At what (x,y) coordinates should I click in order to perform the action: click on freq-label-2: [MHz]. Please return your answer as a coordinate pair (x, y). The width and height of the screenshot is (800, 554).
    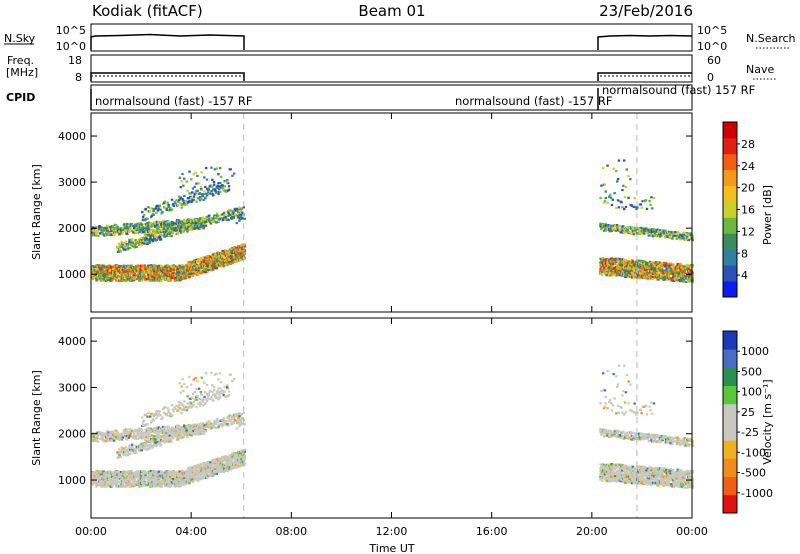
    Looking at the image, I should click on (22, 72).